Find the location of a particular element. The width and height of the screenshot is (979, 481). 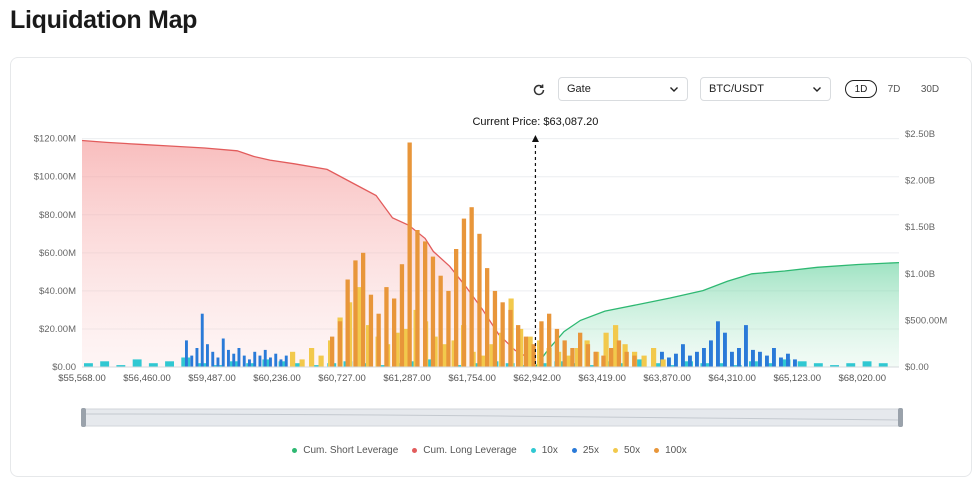

range-slider-preview is located at coordinates (492, 417).